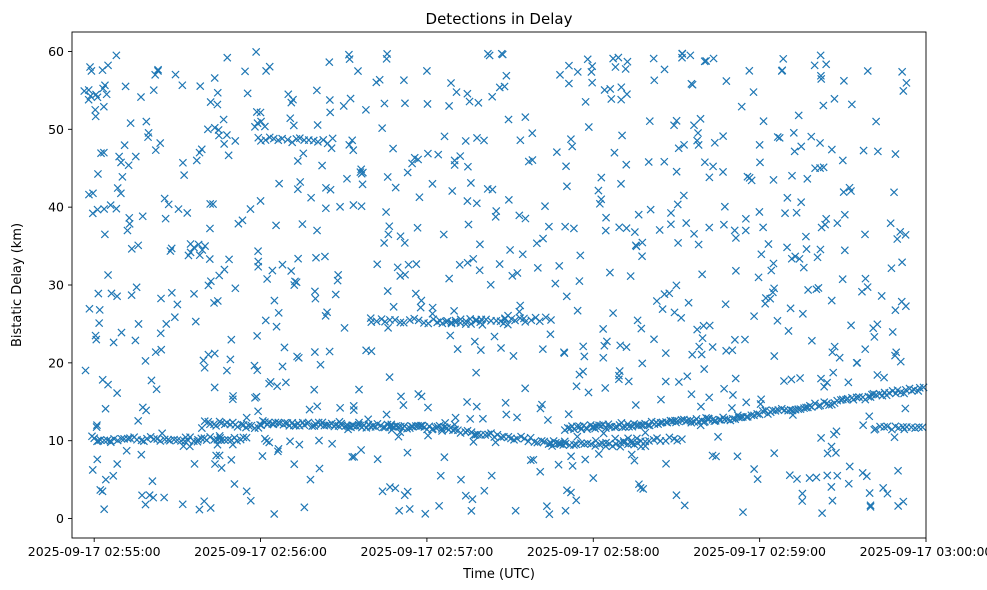 The image size is (987, 590). I want to click on y-tick-label: 40, so click(56, 207).